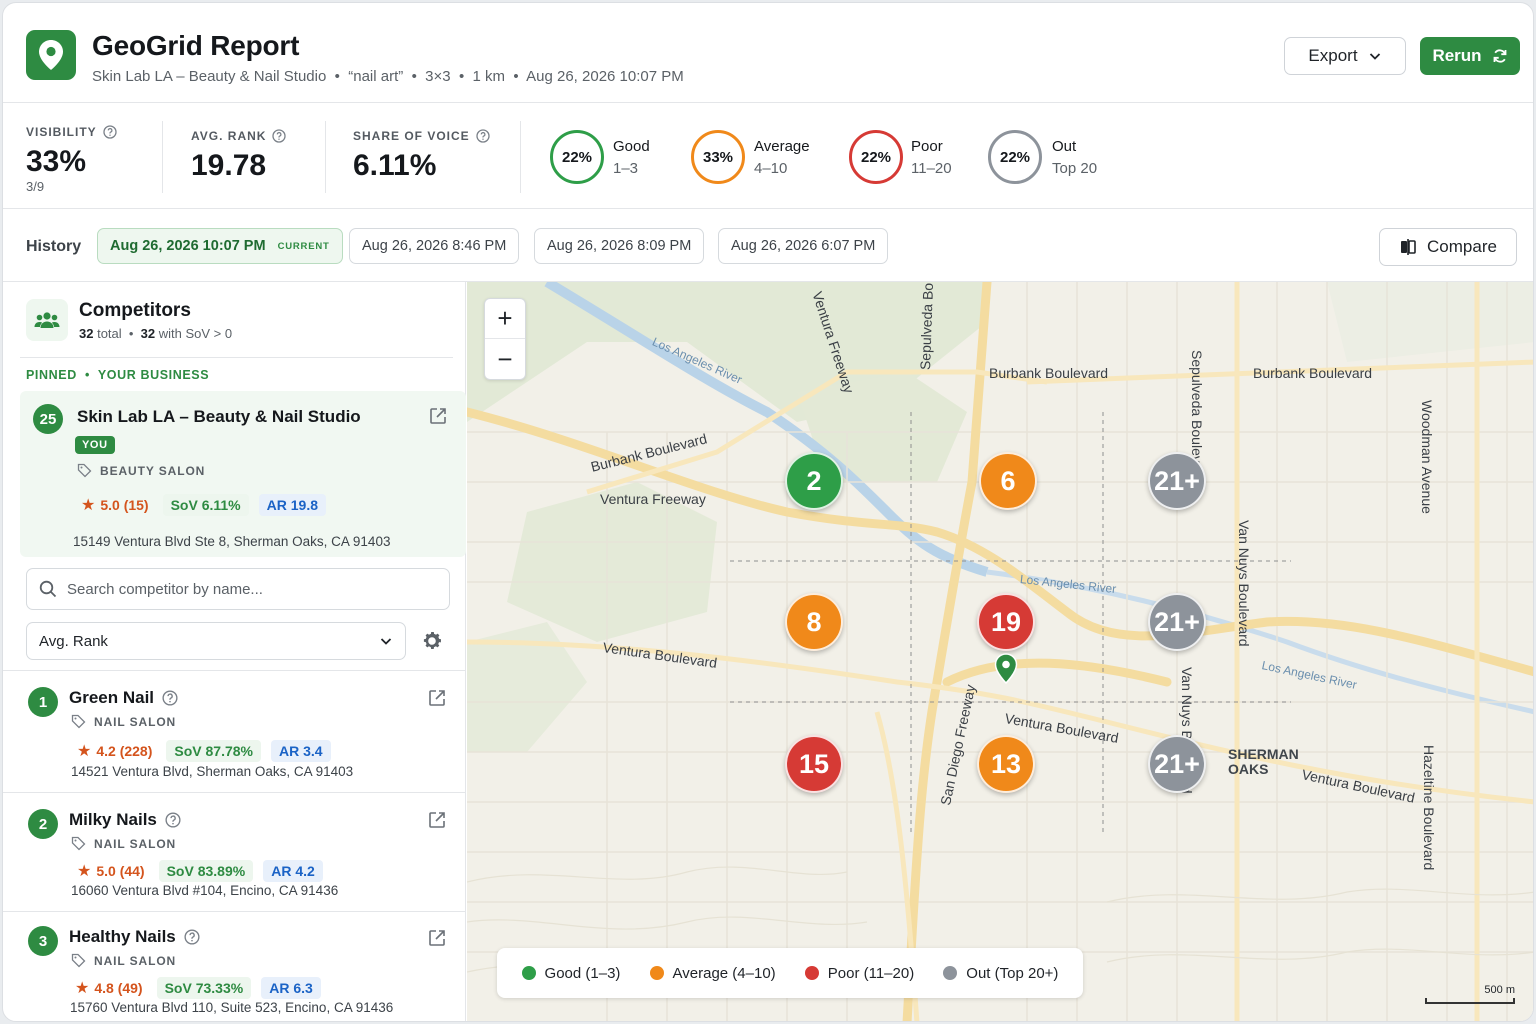  I want to click on average-range: 4–10, so click(771, 168).